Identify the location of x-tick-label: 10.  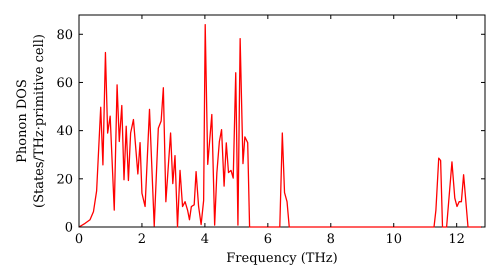
(393, 239).